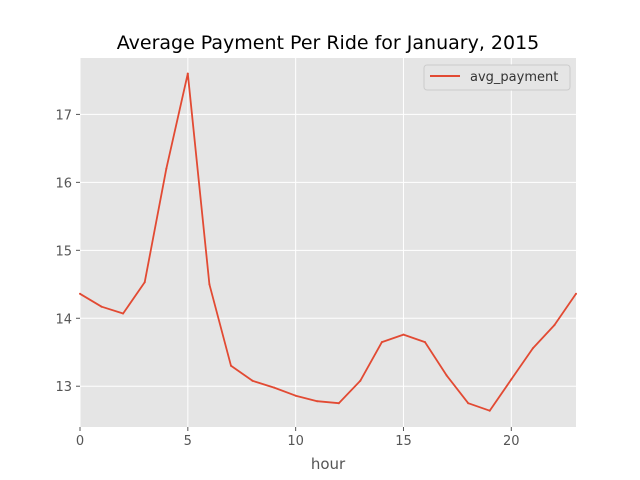  Describe the element at coordinates (403, 441) in the screenshot. I see `x-tick-label: 15` at that location.